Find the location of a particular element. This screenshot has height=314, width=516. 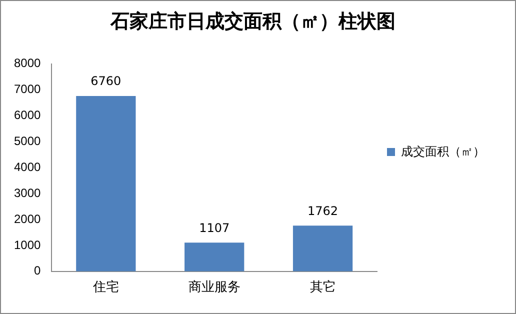

y-tick-label: 0 is located at coordinates (38, 271).